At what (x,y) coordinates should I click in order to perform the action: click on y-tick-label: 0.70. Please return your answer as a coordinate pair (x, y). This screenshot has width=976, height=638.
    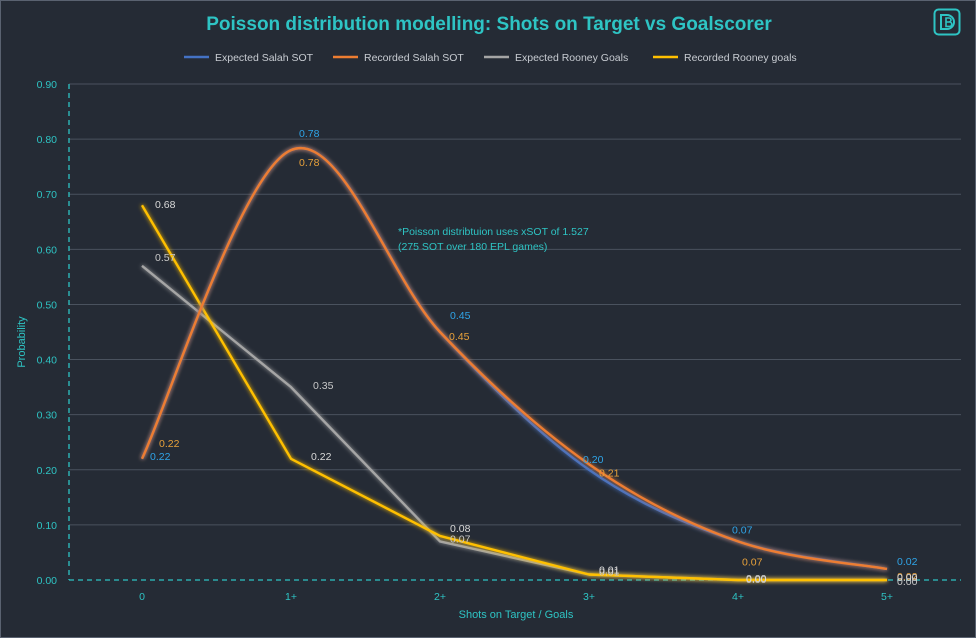
    Looking at the image, I should click on (47, 195).